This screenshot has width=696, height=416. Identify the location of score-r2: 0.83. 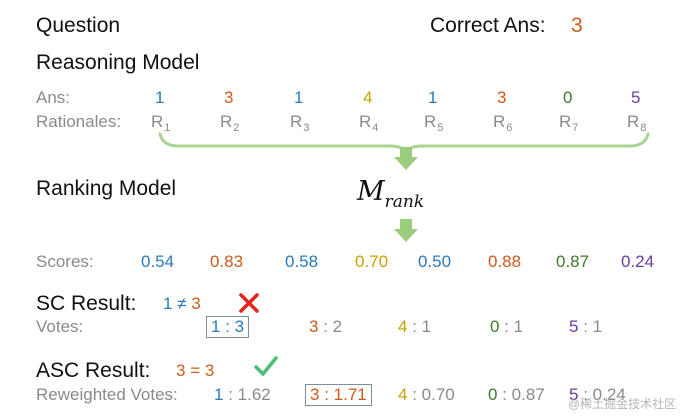
(227, 261).